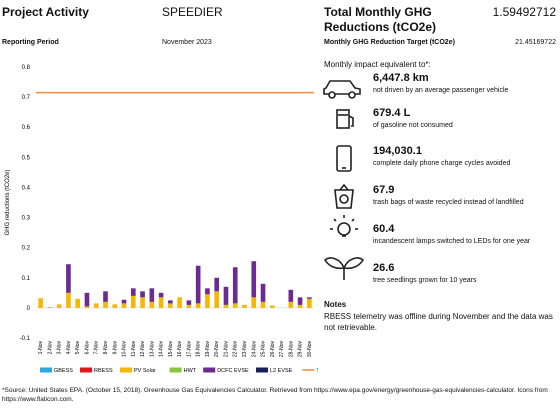 Image resolution: width=560 pixels, height=420 pixels. I want to click on equiv-heading: Monthly impact equivalent to*:, so click(377, 64).